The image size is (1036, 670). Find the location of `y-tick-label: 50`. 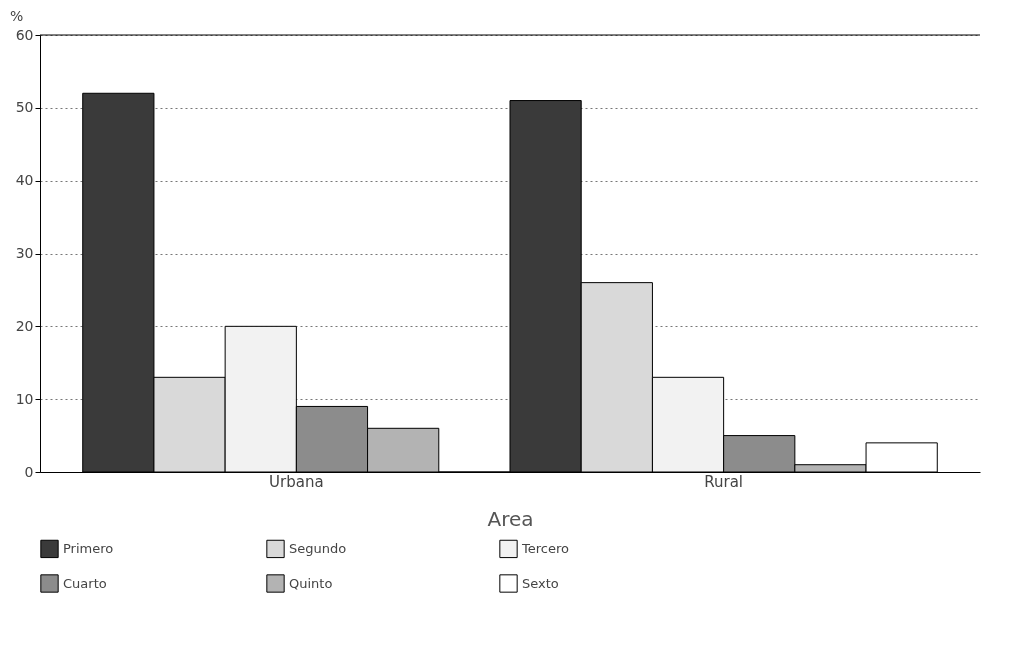

y-tick-label: 50 is located at coordinates (24, 107).